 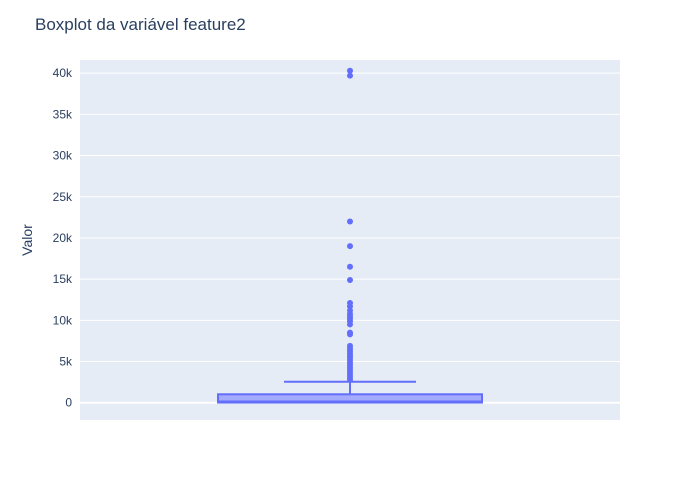 I want to click on y-tick-label: 20k, so click(x=63, y=238).